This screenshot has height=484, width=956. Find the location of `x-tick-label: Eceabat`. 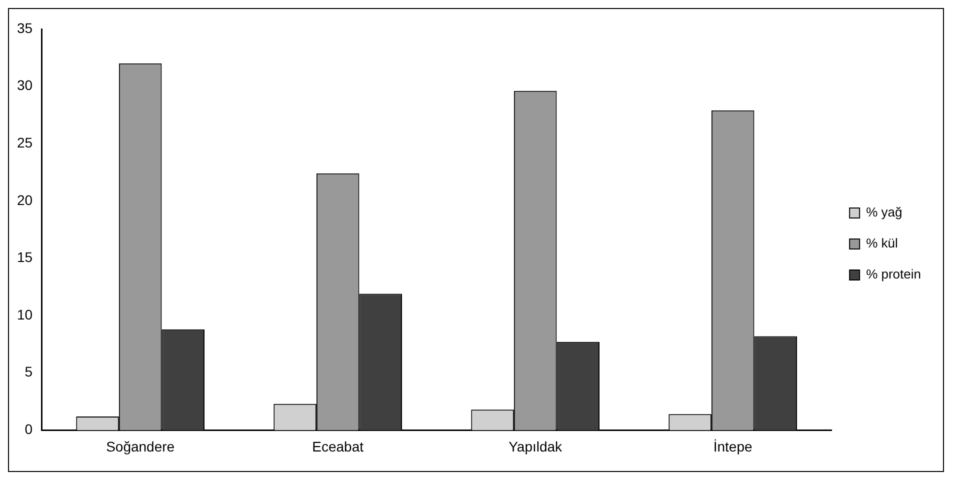

x-tick-label: Eceabat is located at coordinates (338, 446).